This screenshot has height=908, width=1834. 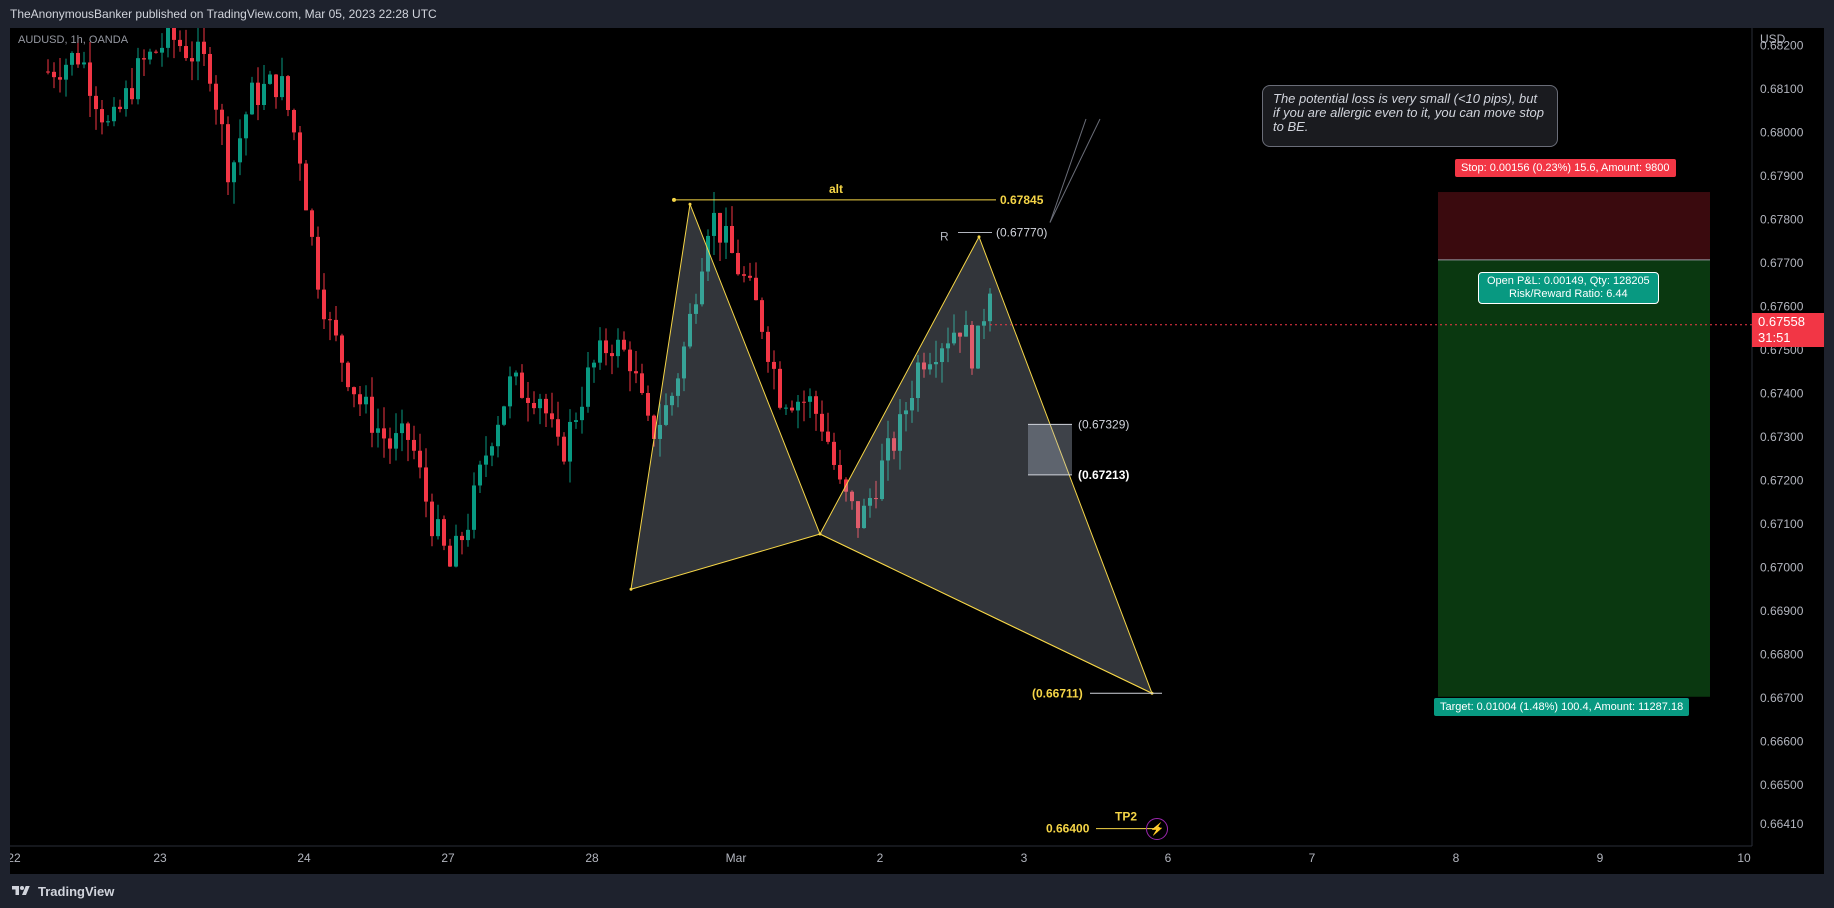 I want to click on y-tick-label: 0.66500, so click(x=1782, y=785).